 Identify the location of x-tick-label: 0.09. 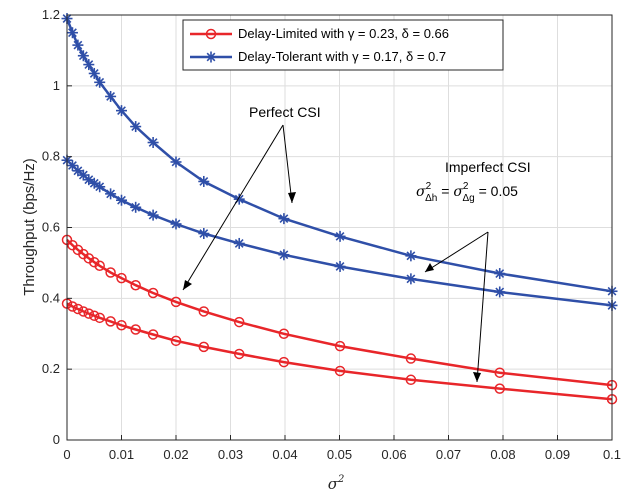
(557, 454).